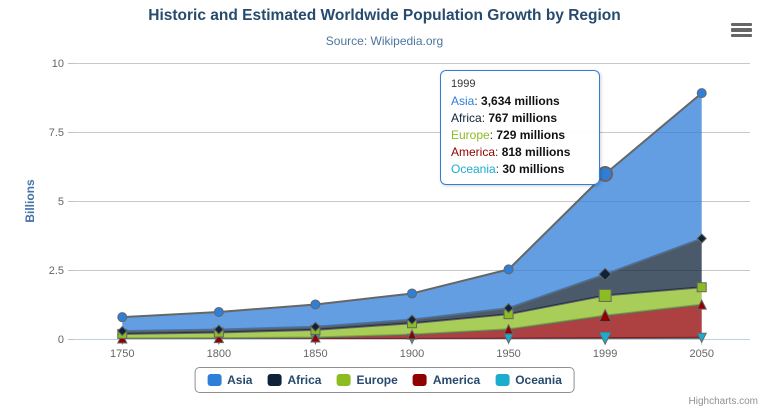 The image size is (769, 416). I want to click on highcharts-credits-link: Highcharts.com, so click(723, 401).